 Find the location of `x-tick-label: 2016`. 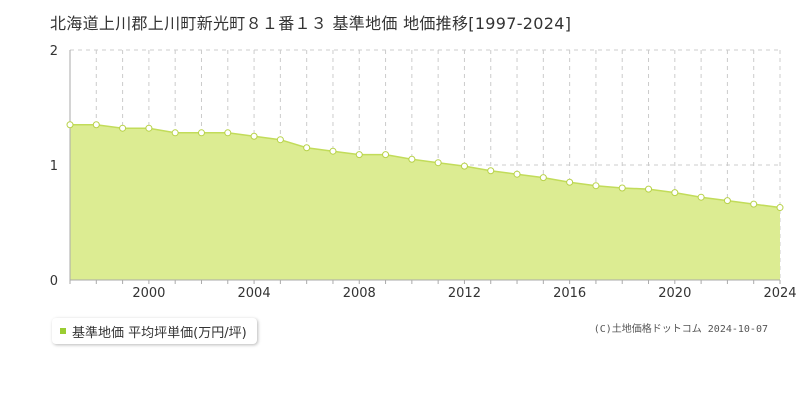

x-tick-label: 2016 is located at coordinates (569, 293).